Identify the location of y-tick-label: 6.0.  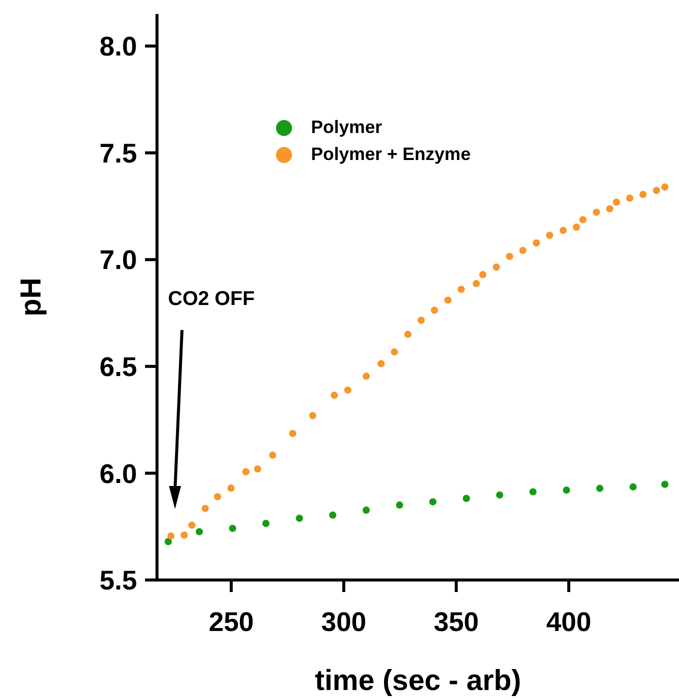
(118, 473).